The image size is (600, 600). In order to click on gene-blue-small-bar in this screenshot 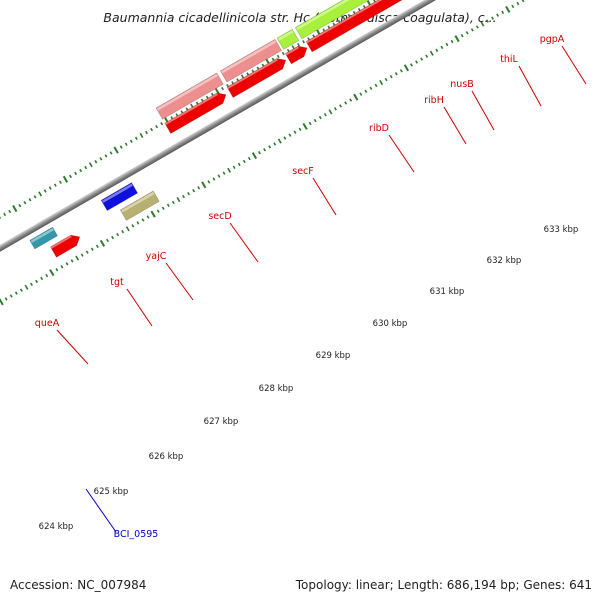, I will do `click(119, 197)`.